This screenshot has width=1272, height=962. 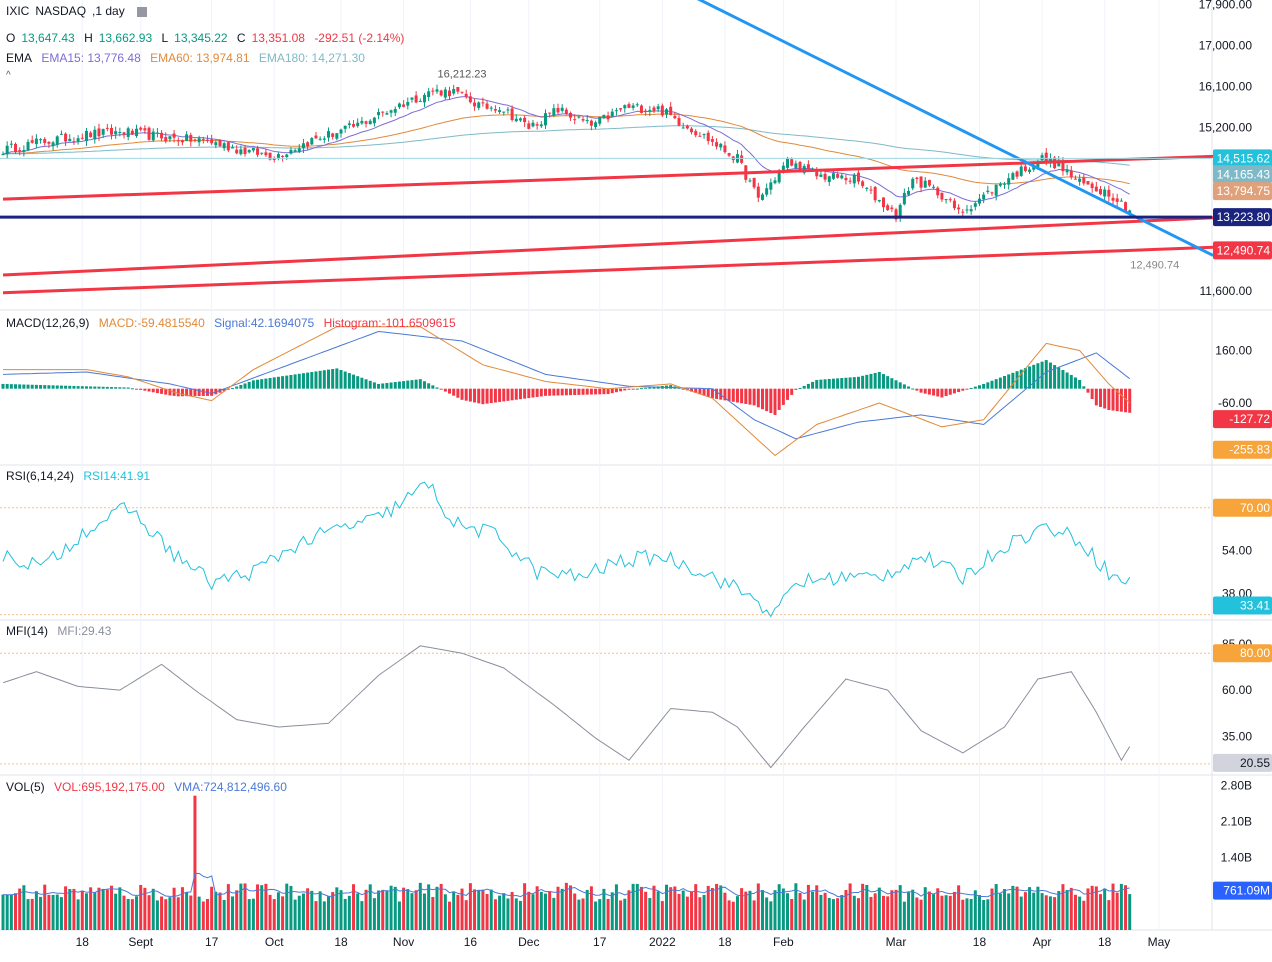 What do you see at coordinates (1255, 606) in the screenshot?
I see `svg-text: 33.41` at bounding box center [1255, 606].